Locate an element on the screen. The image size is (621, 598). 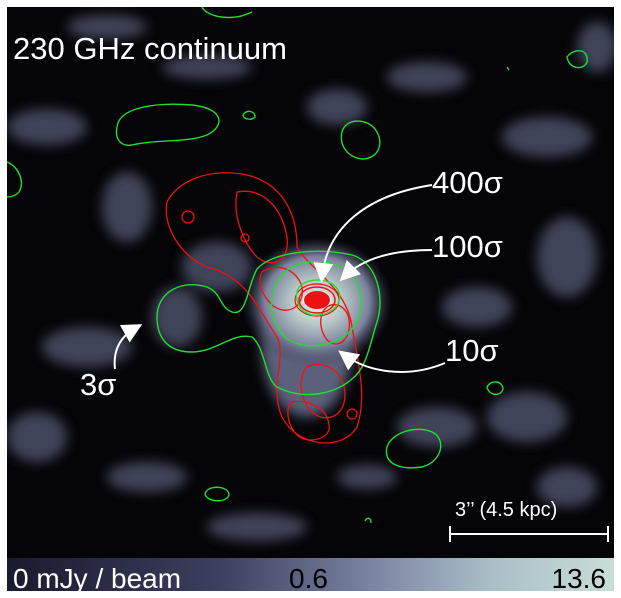
scale-bar-label: 3’’ (4.5 kpc) is located at coordinates (506, 510).